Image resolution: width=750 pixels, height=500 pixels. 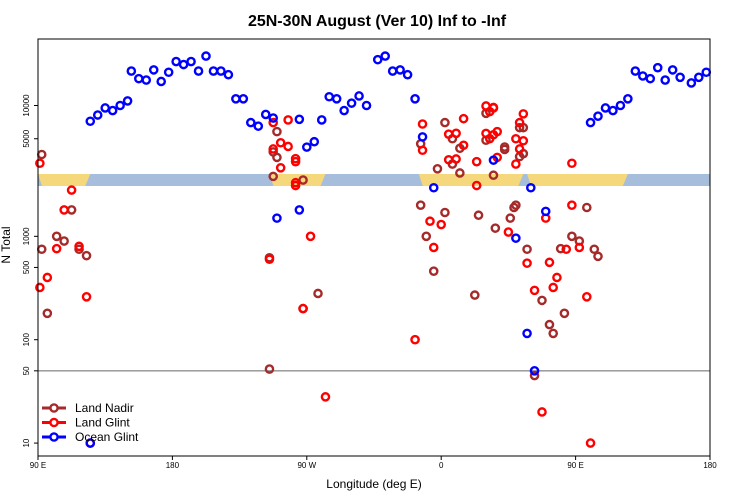 I want to click on x-tick-label: 0, so click(x=441, y=465).